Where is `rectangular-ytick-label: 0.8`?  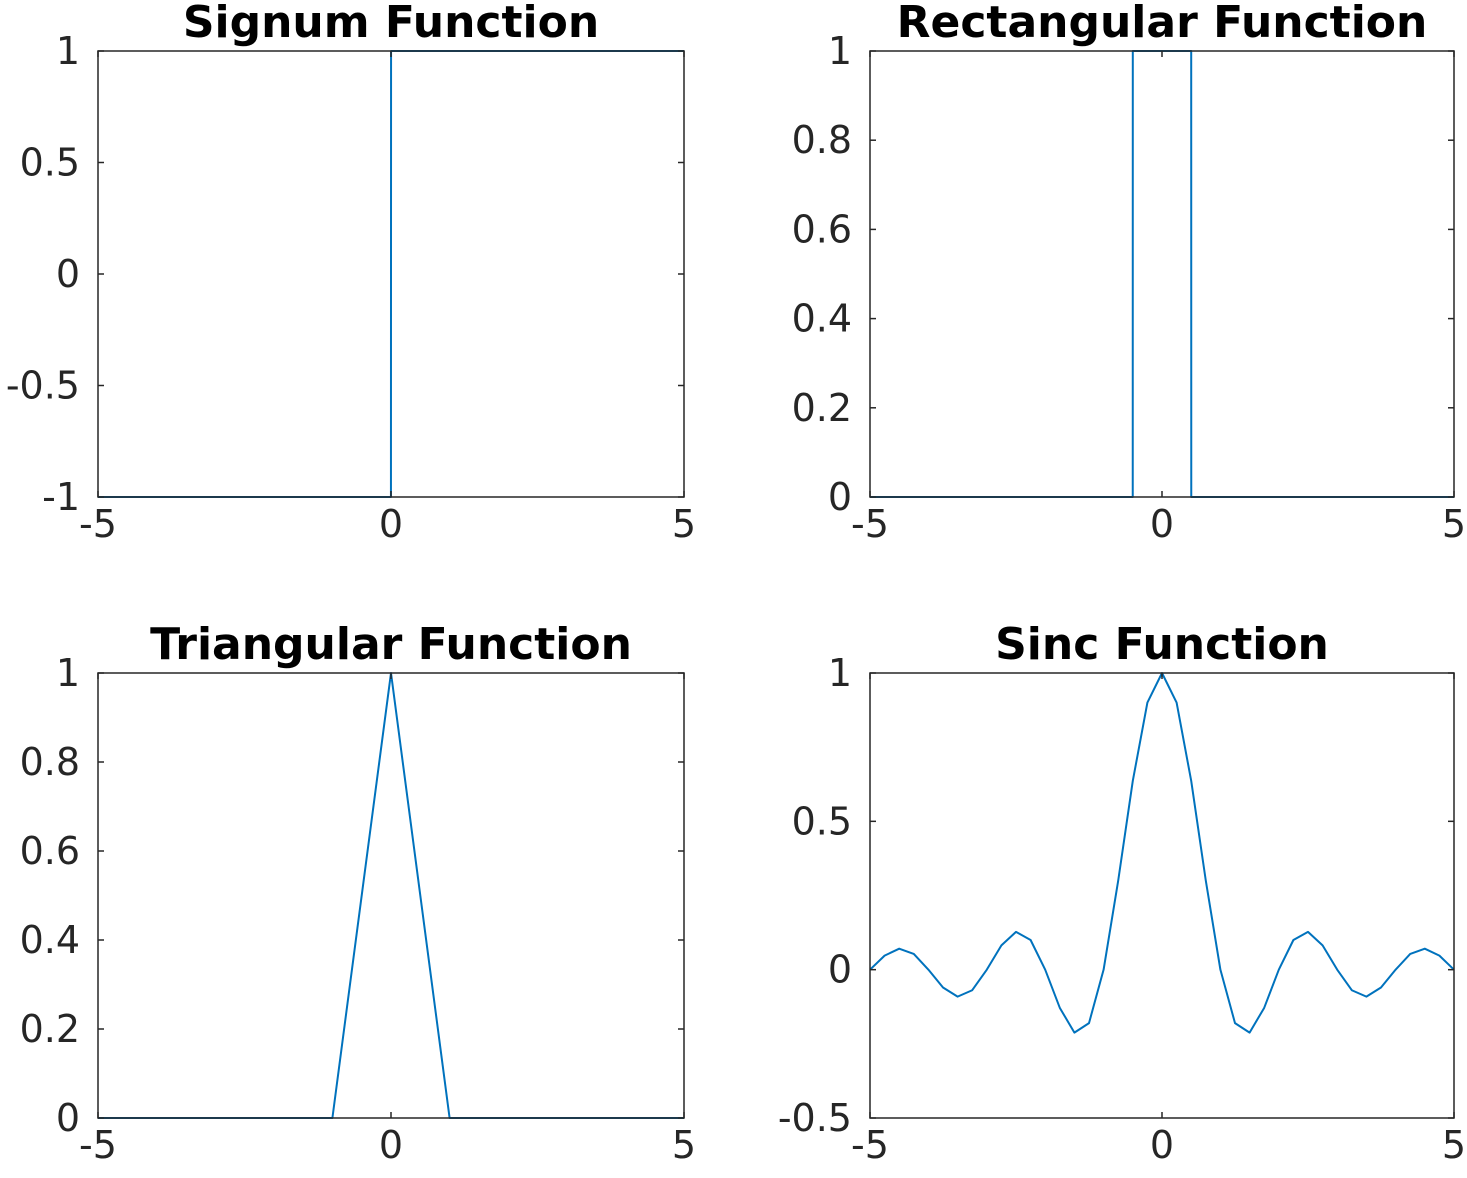
rectangular-ytick-label: 0.8 is located at coordinates (822, 140).